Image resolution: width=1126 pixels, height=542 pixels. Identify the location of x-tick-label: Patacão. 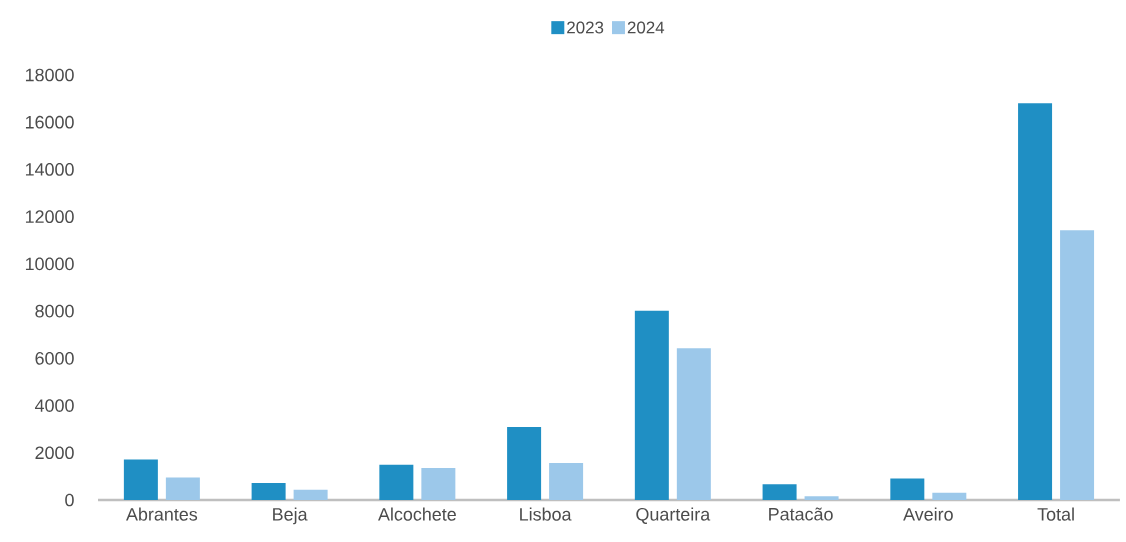
(801, 514).